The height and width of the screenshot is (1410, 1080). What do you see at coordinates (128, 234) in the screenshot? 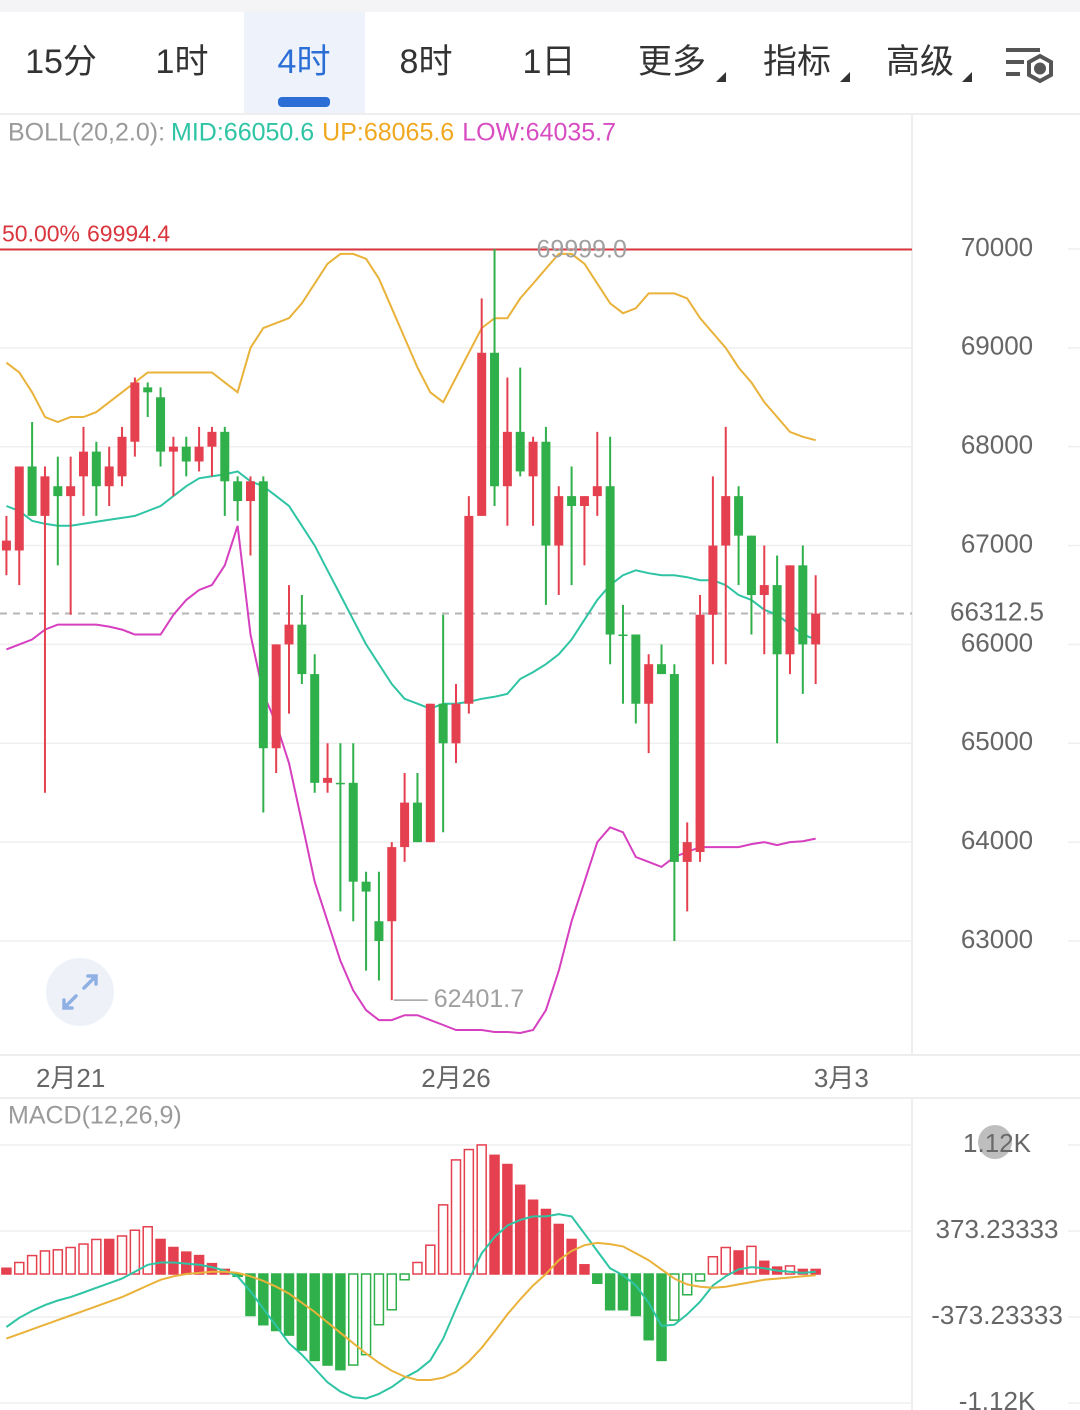
I see `level-price: 69994.4` at bounding box center [128, 234].